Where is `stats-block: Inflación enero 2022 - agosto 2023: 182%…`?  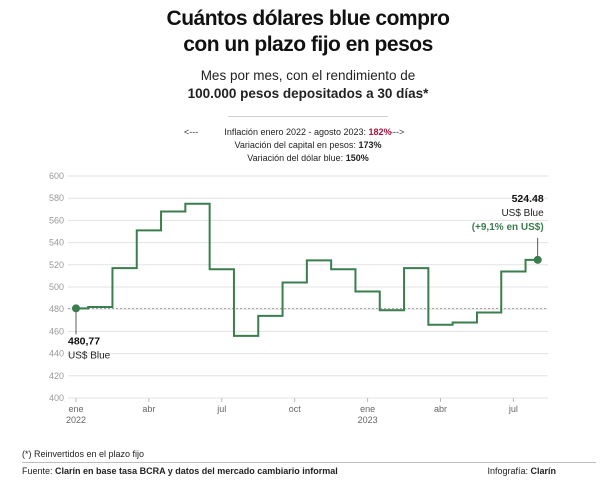
stats-block: Inflación enero 2022 - agosto 2023: 182%… is located at coordinates (308, 145).